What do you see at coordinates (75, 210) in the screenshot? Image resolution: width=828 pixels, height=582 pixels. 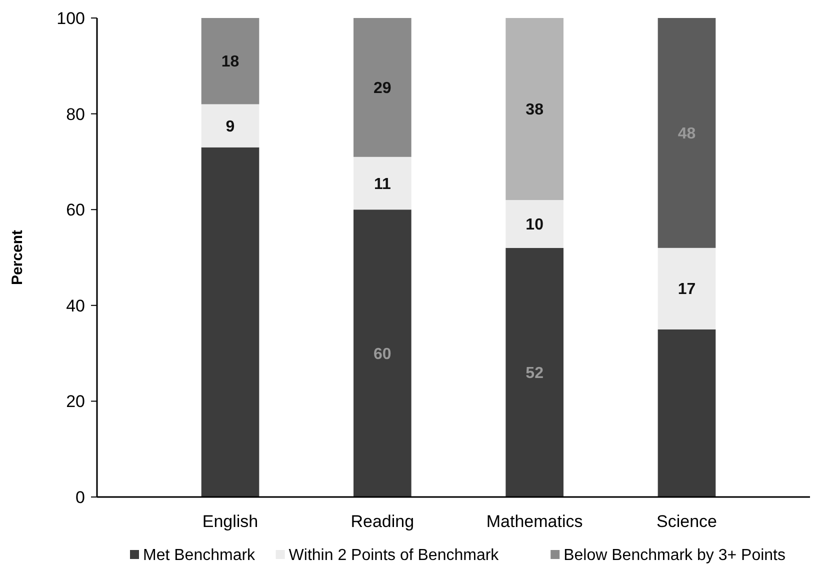 I see `y-tick-label: 60` at bounding box center [75, 210].